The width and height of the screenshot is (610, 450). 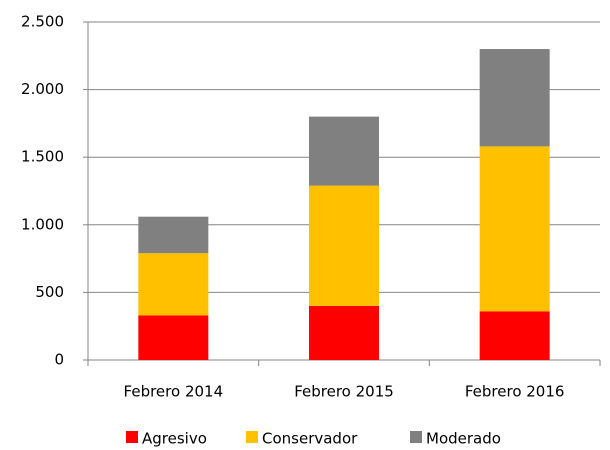 What do you see at coordinates (59, 360) in the screenshot?
I see `y-tick-label: 0` at bounding box center [59, 360].